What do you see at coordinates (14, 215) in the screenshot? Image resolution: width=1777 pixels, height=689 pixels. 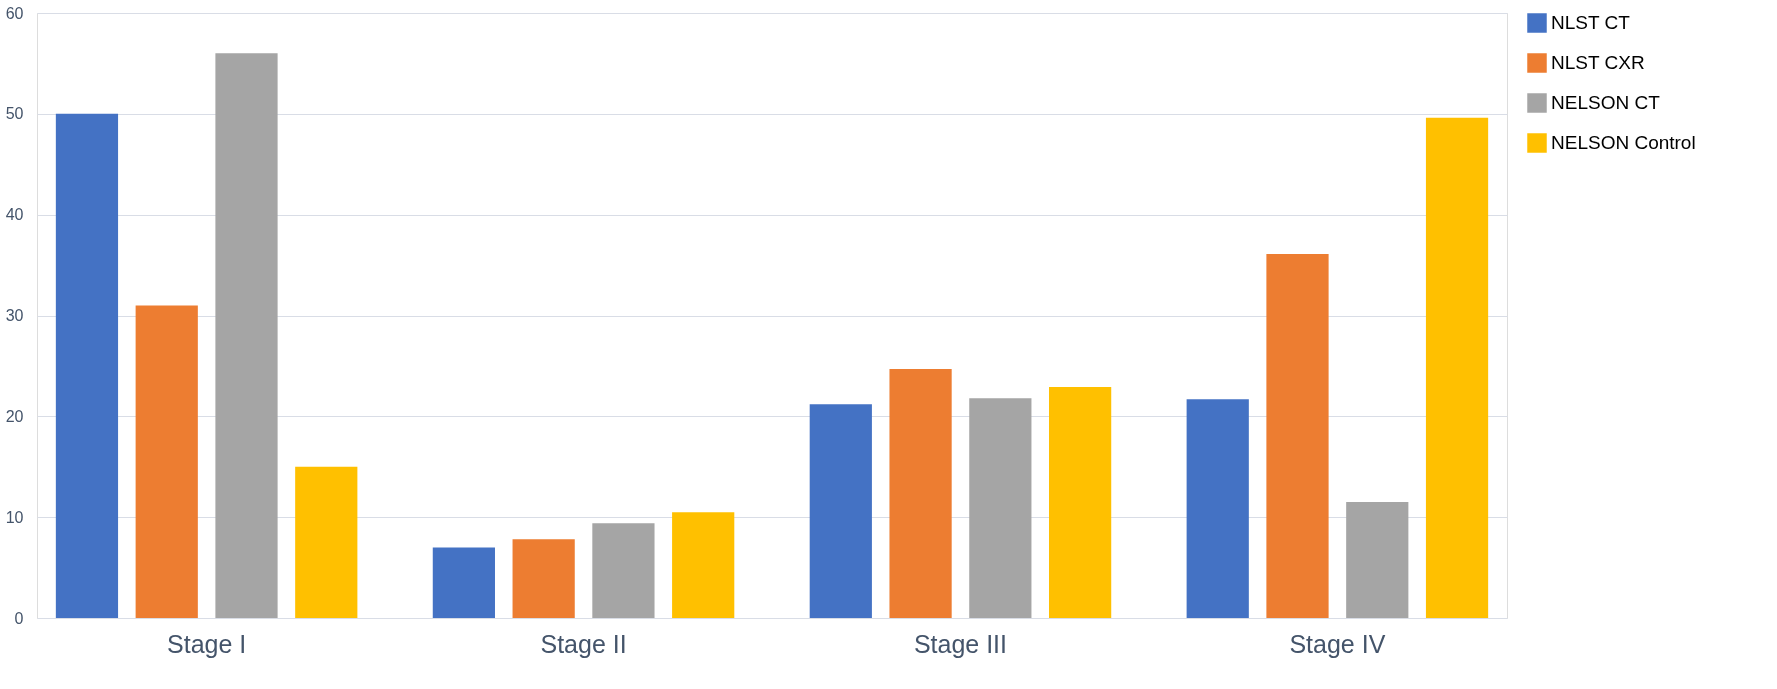 I see `y-tick-label: 40` at bounding box center [14, 215].